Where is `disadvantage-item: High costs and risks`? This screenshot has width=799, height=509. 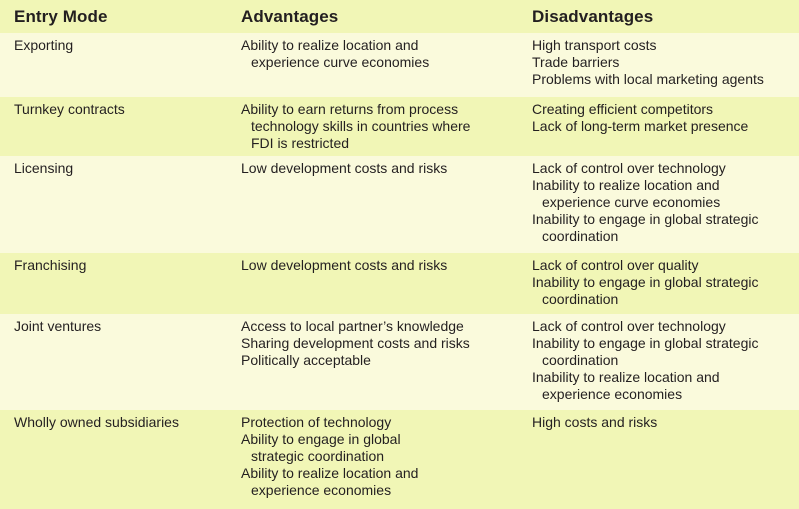 disadvantage-item: High costs and risks is located at coordinates (595, 422).